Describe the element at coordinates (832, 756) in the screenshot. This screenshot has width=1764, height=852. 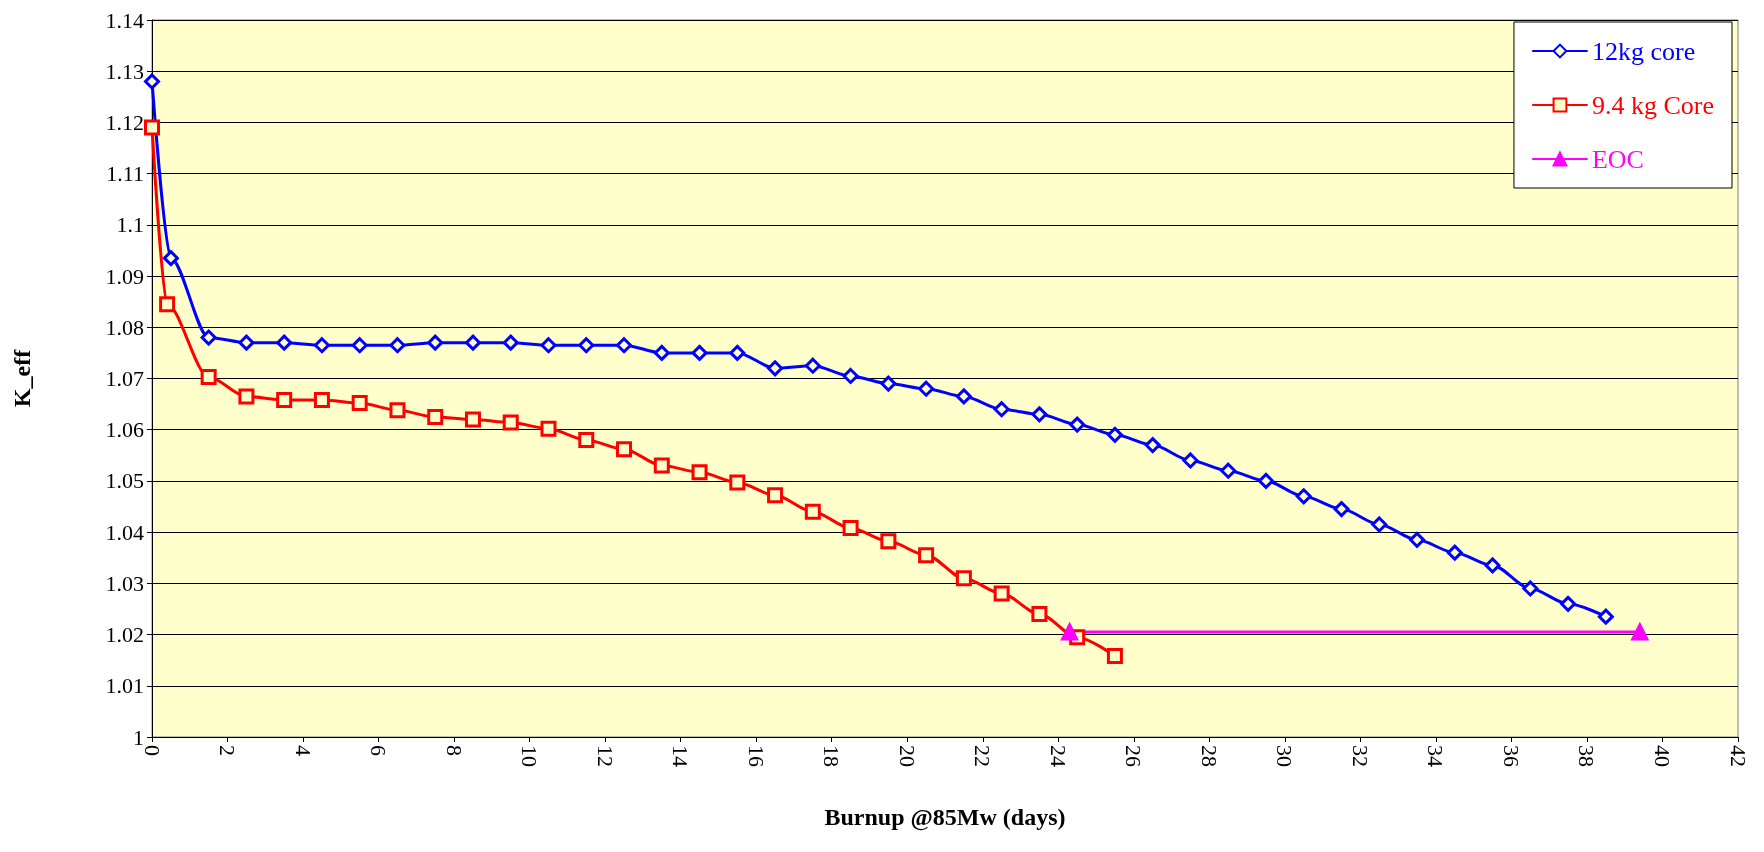
I see `x-tick-label: 18` at that location.